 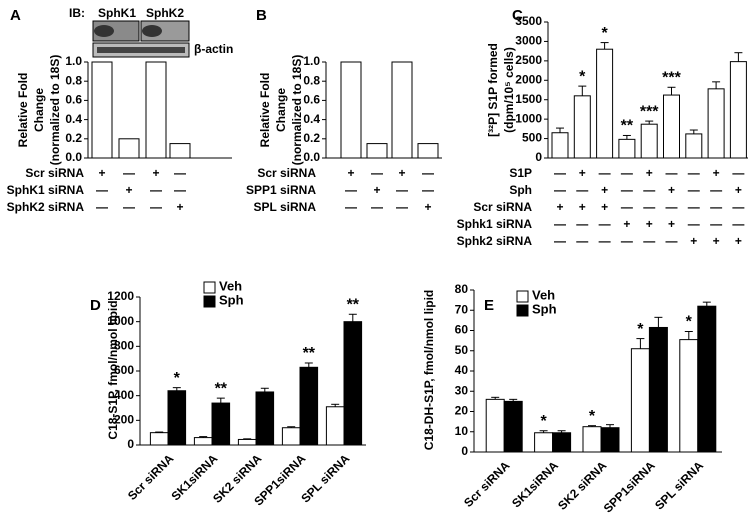 What do you see at coordinates (311, 80) in the screenshot?
I see `y-tick-label: 0.8` at bounding box center [311, 80].